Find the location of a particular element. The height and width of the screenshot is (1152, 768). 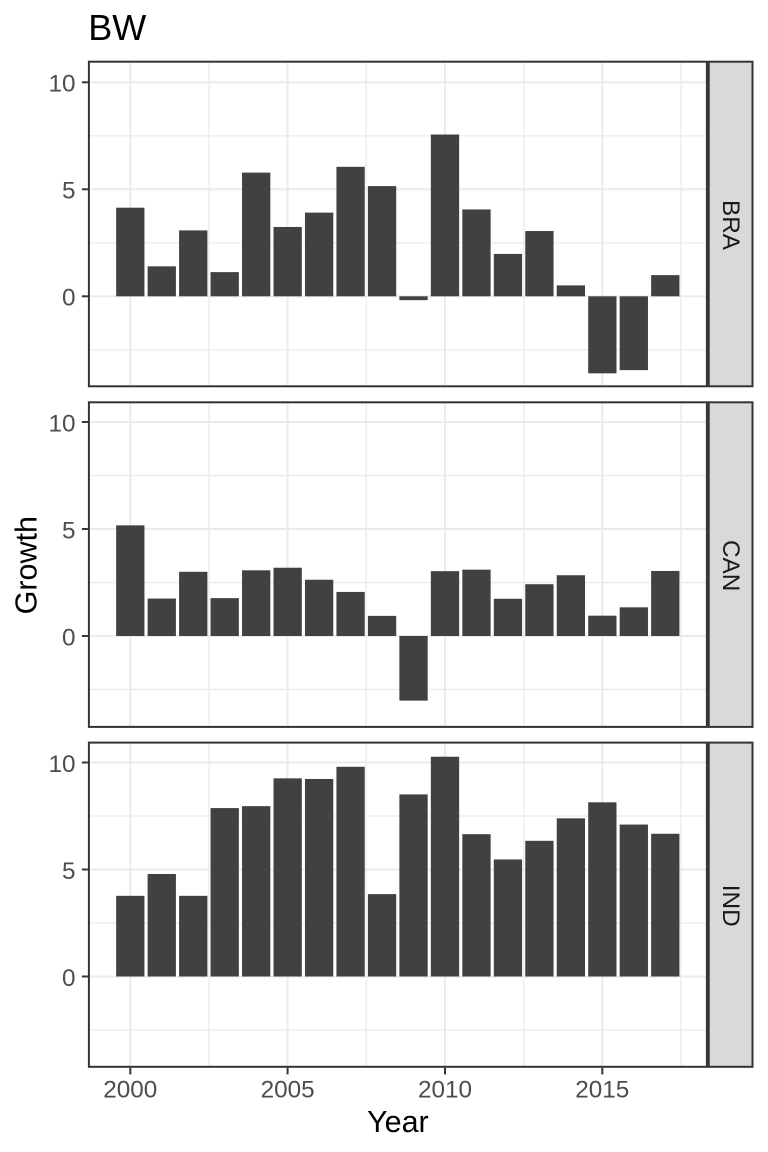

svg-text: CAN is located at coordinates (730, 565).